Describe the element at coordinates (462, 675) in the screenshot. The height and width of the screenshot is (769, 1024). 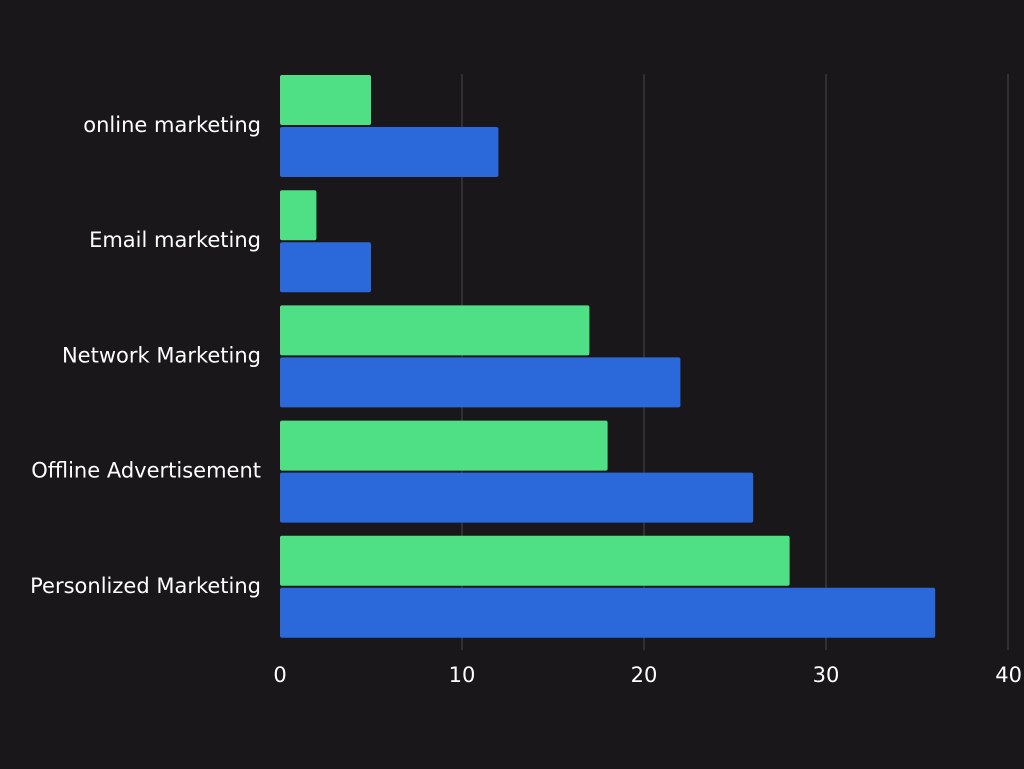
I see `x-tick-label: 10` at that location.